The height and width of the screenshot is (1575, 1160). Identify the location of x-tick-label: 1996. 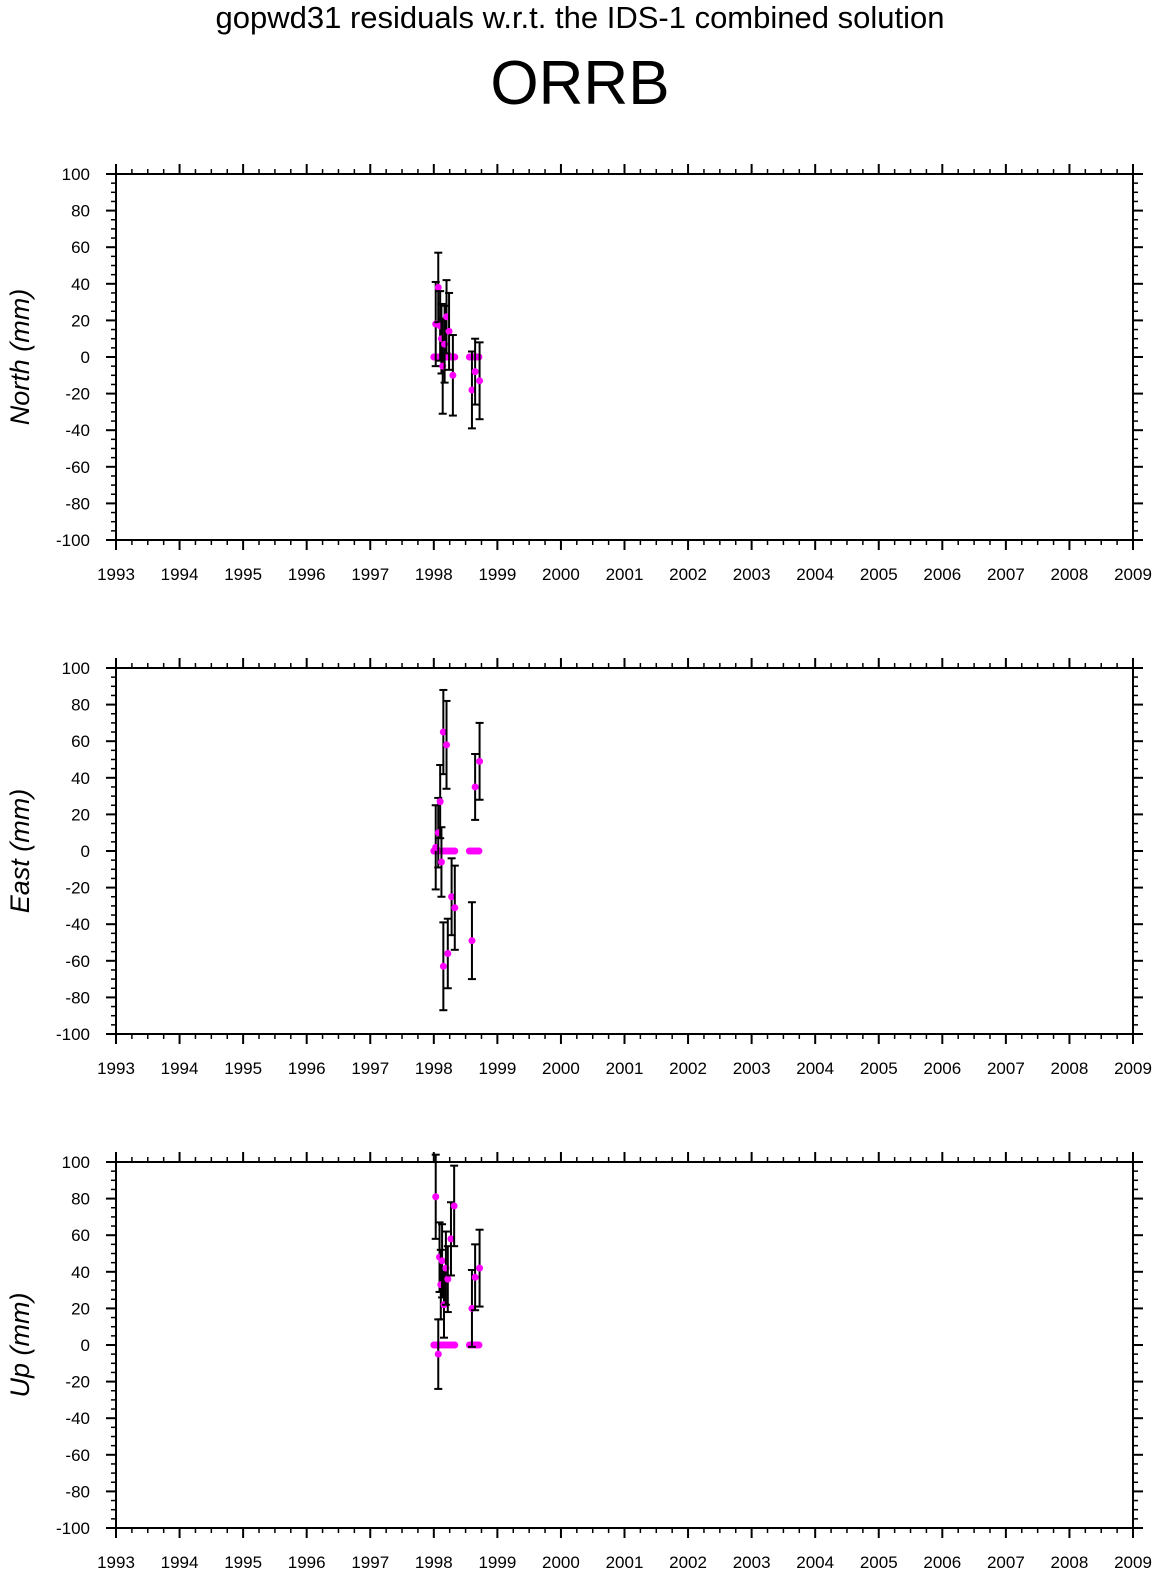
(307, 1562).